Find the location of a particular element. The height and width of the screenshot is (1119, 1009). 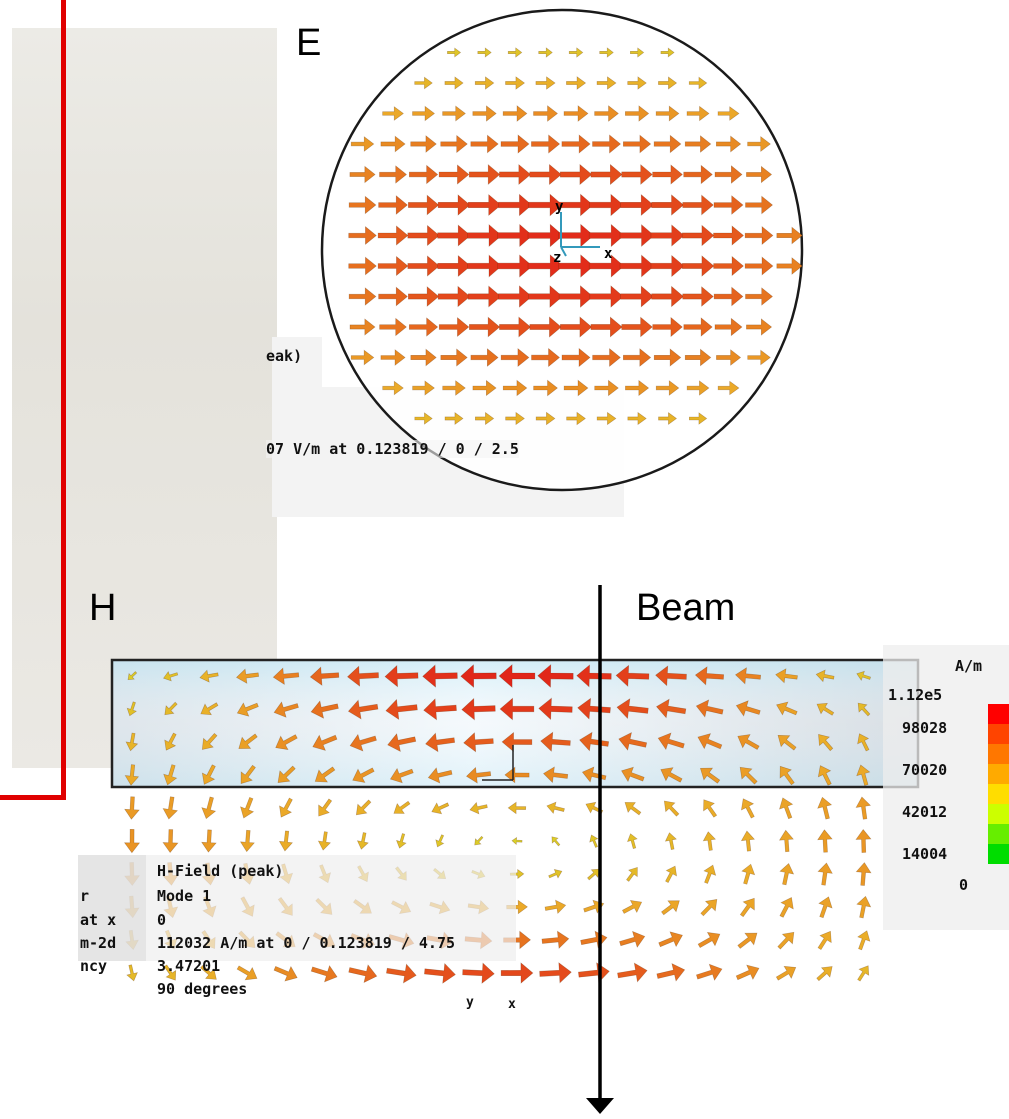

h-info-max: 112032 A/m at 0 / 0.123819 / 4.75 is located at coordinates (306, 943).